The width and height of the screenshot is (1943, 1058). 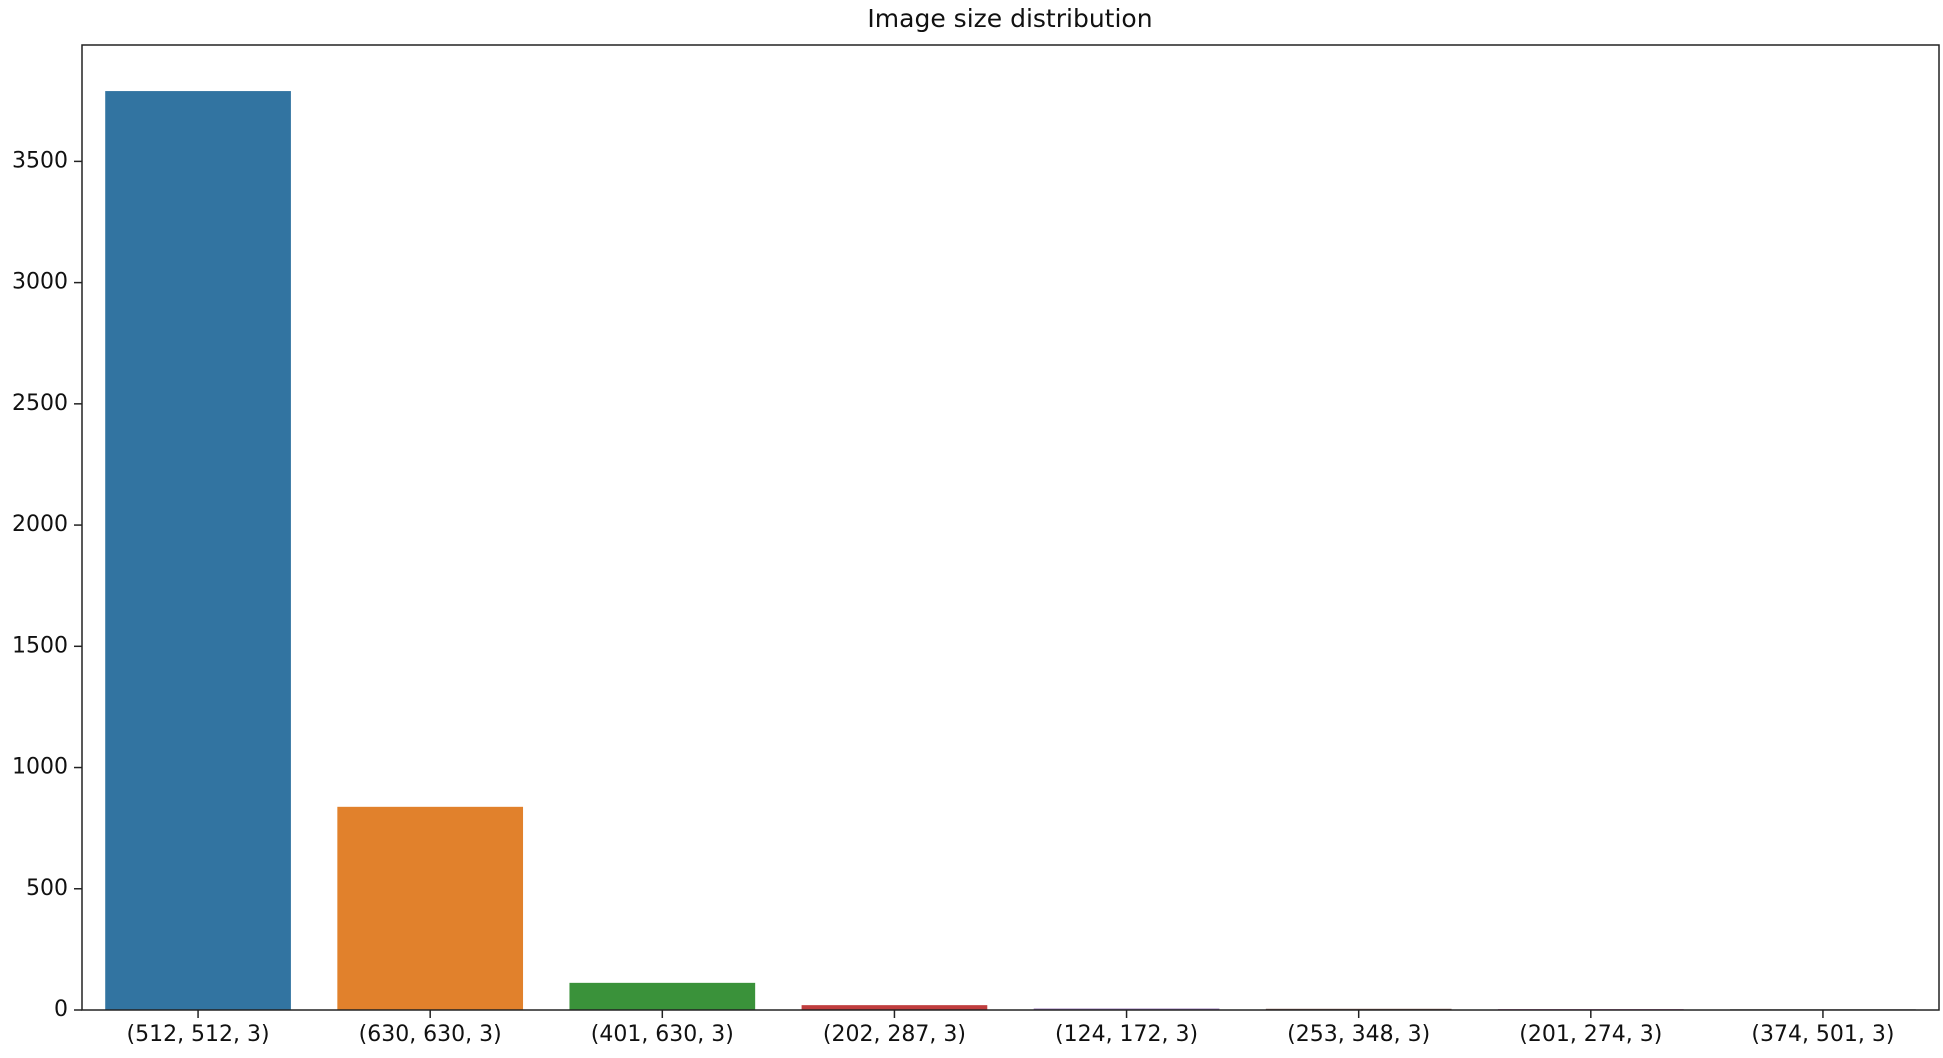 I want to click on x-tick-label: (374, 501, 3), so click(x=1822, y=1034).